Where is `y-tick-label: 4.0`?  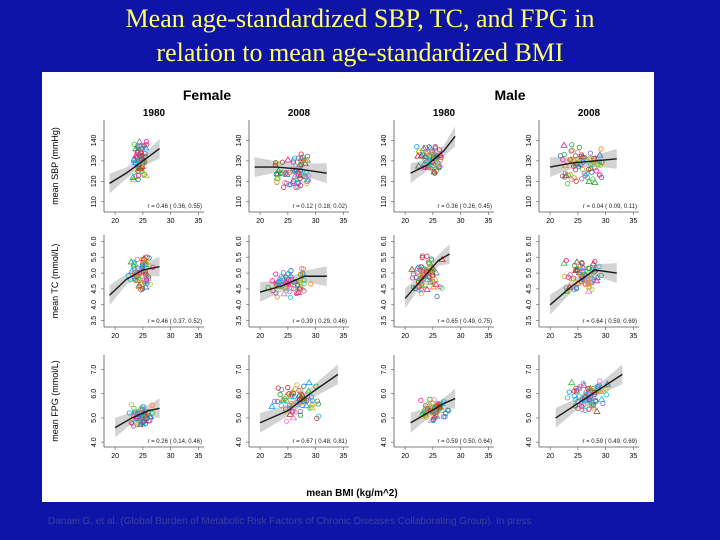 y-tick-label: 4.0 is located at coordinates (384, 442).